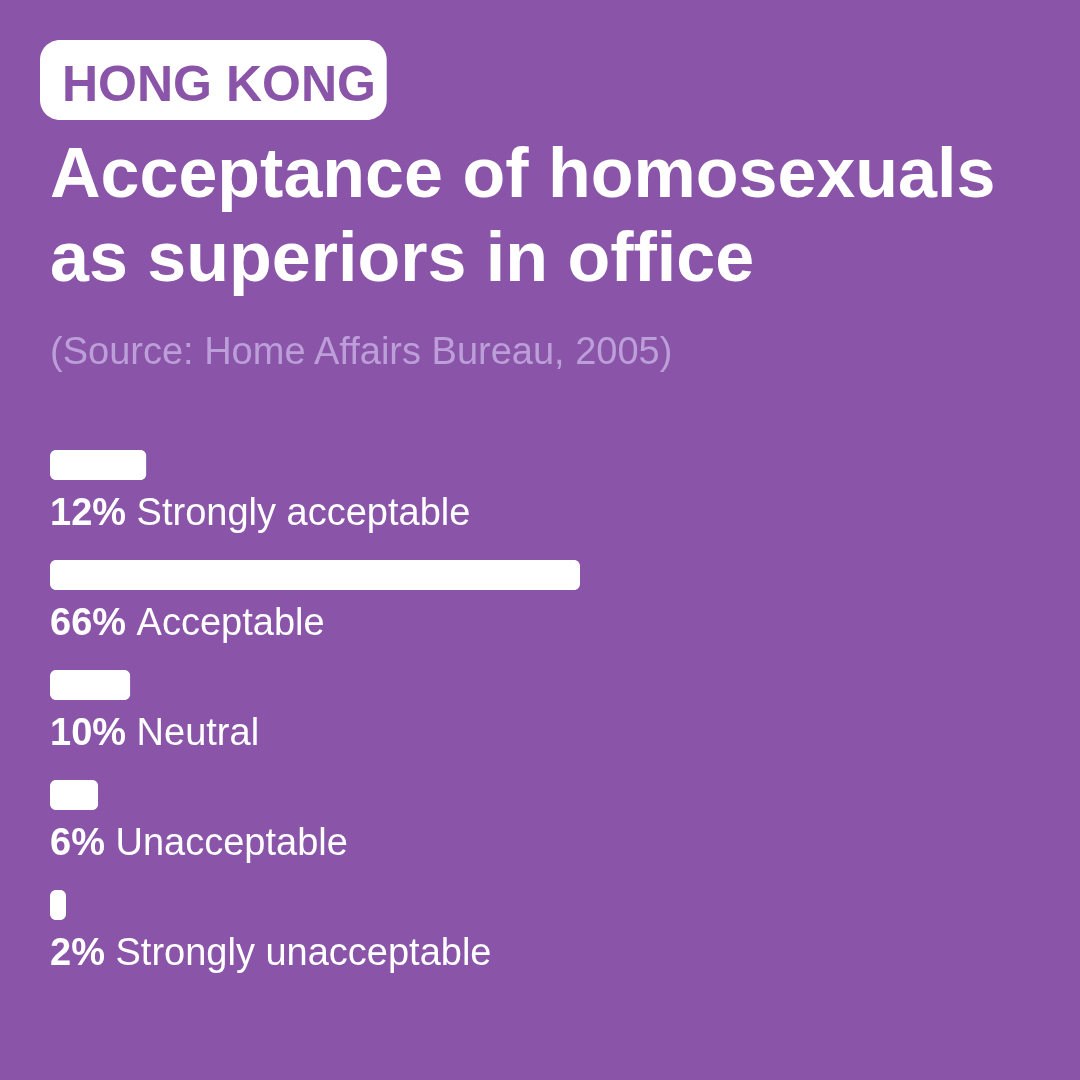 This screenshot has width=1080, height=1080. I want to click on data-label: 2%, so click(77, 952).